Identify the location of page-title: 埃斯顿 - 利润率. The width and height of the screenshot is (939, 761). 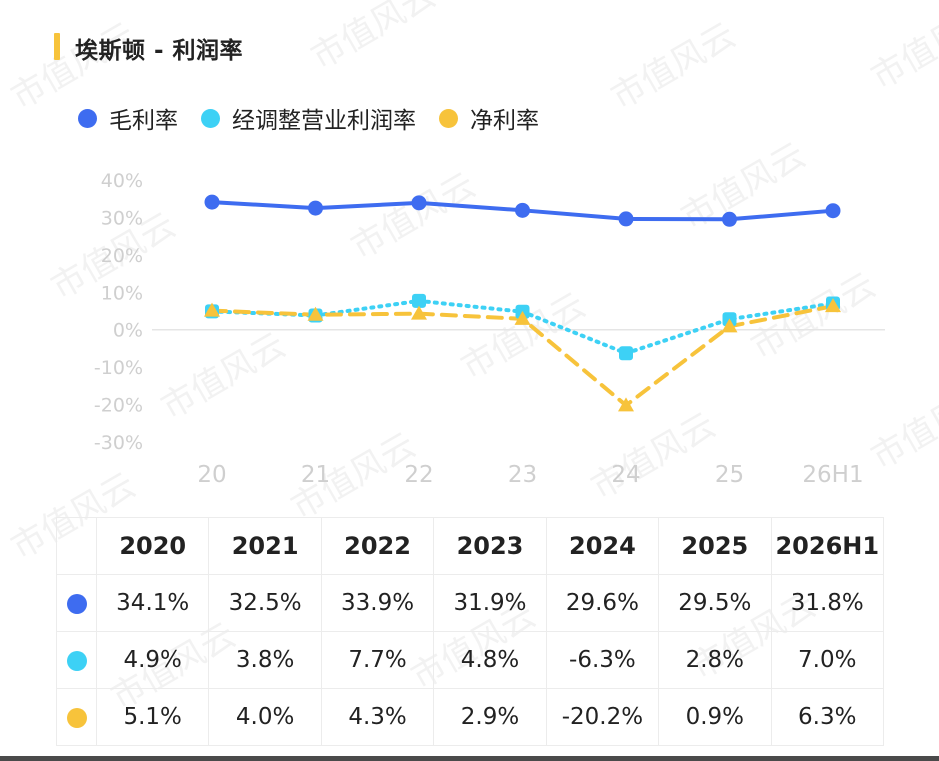
(159, 51).